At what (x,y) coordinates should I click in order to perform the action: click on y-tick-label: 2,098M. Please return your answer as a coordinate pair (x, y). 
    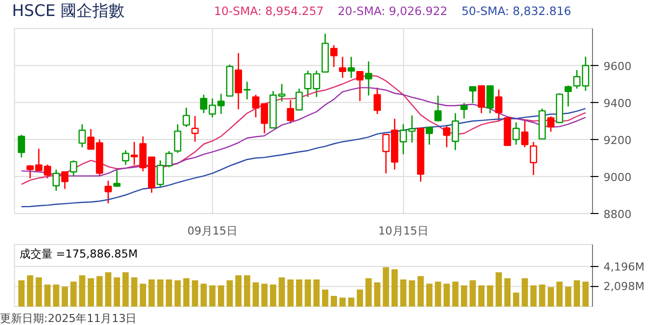
    Looking at the image, I should click on (624, 287).